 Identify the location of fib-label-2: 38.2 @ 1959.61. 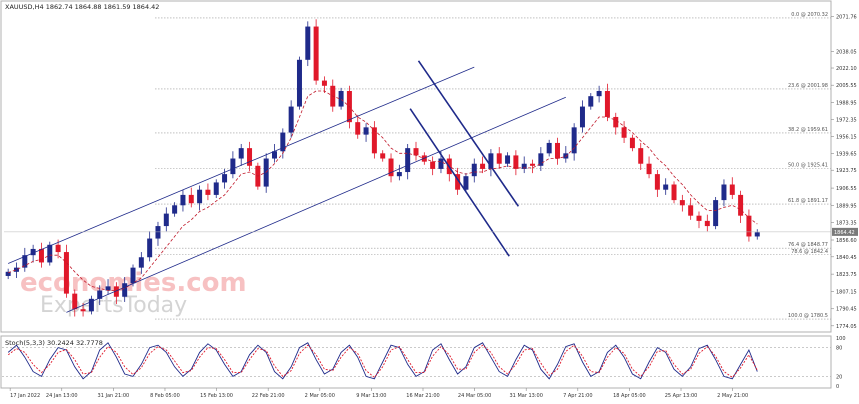
(808, 130).